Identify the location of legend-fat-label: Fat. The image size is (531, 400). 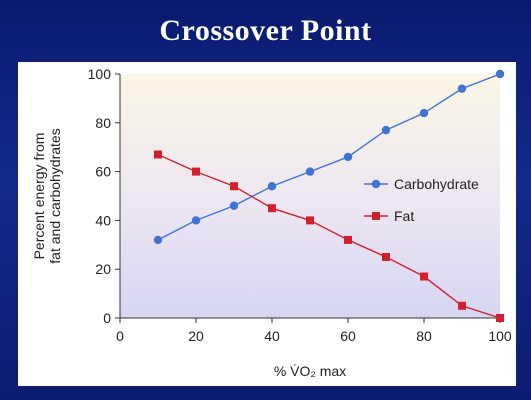
(404, 216).